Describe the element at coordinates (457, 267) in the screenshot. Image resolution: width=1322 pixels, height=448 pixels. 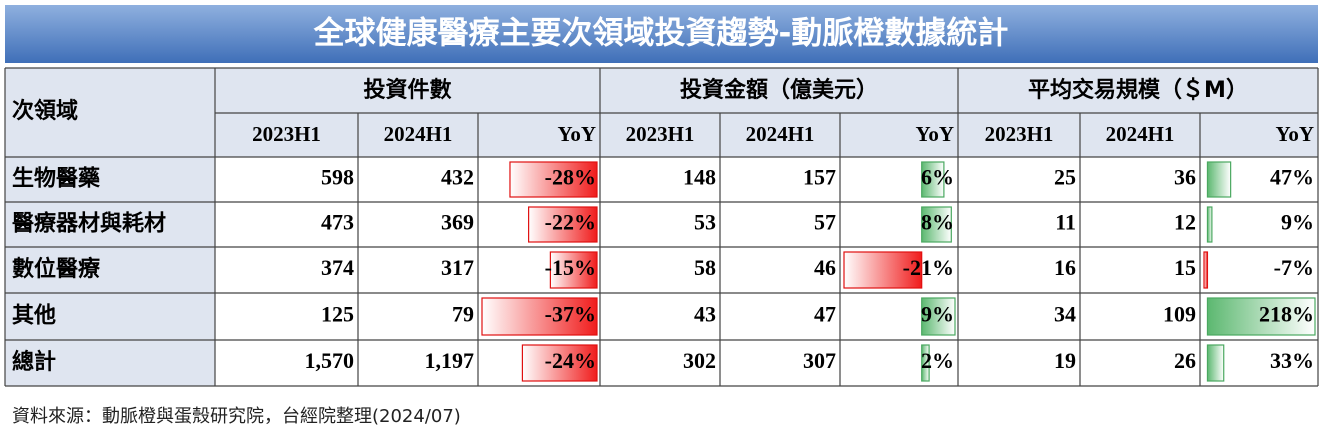
I see `cell-value: 317` at that location.